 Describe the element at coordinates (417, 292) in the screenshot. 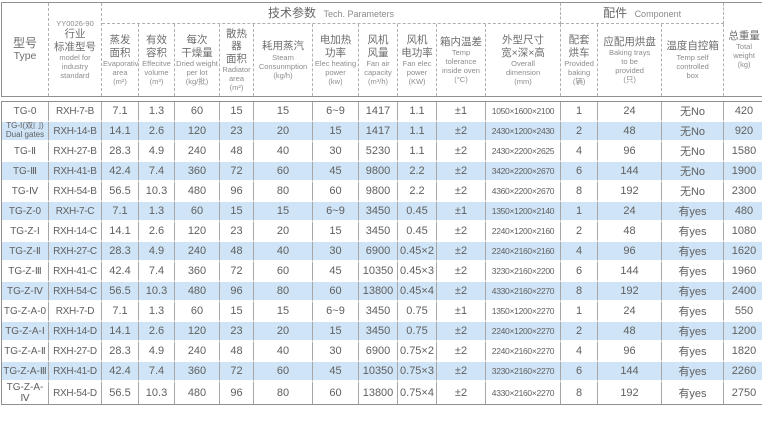

I see `fan-elec-power-cell: 0.45×4` at that location.